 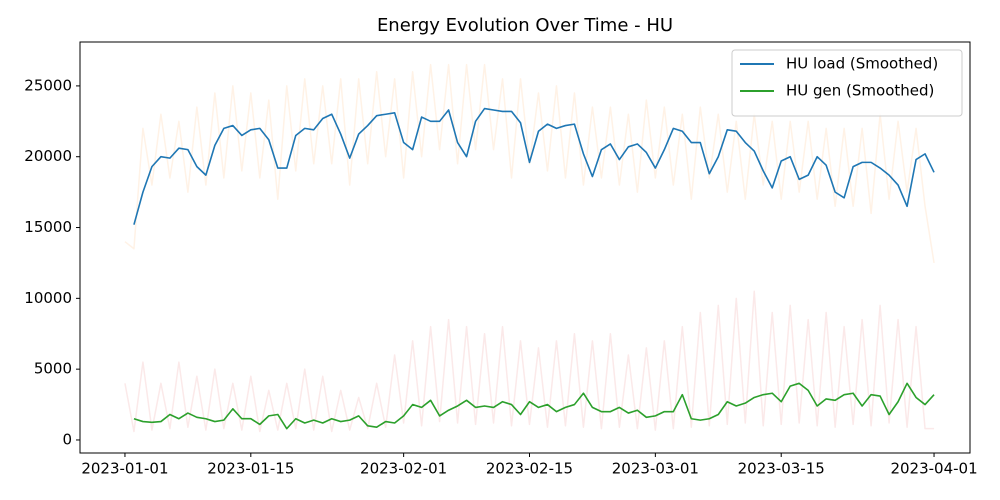 I want to click on legend-label: HU gen (Smoothed), so click(x=860, y=91).